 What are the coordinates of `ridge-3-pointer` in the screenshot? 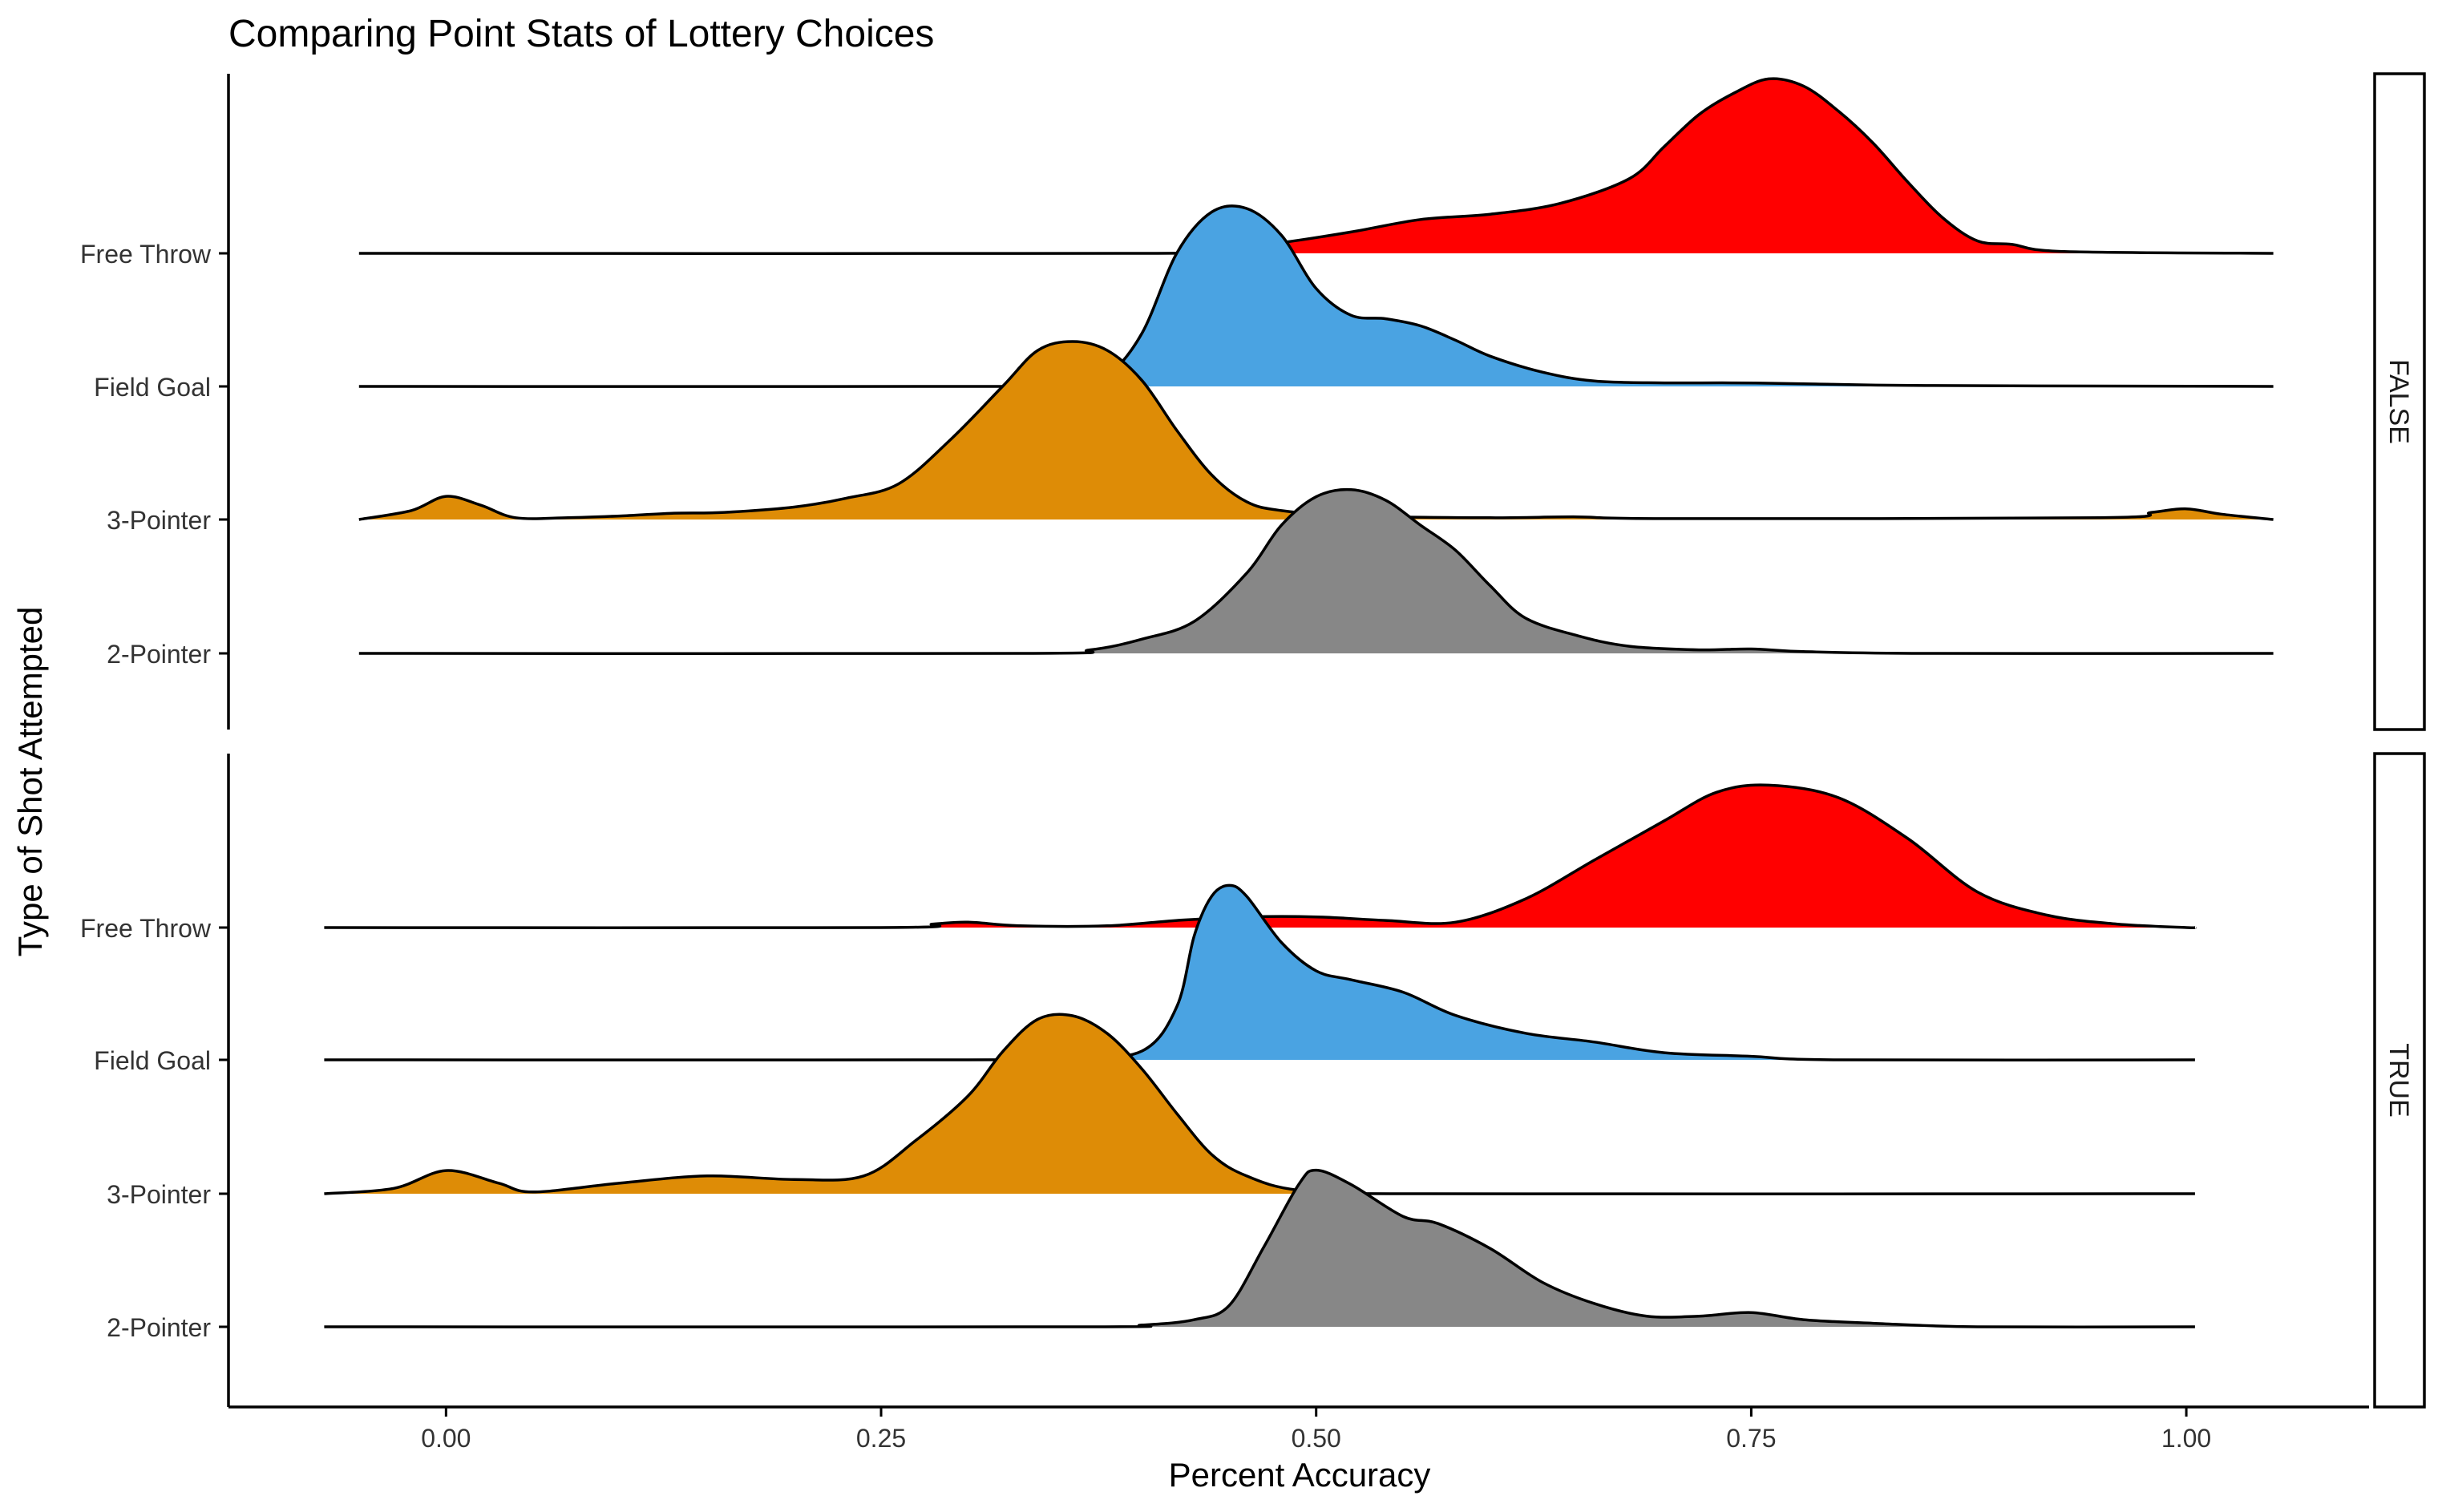 It's located at (1316, 431).